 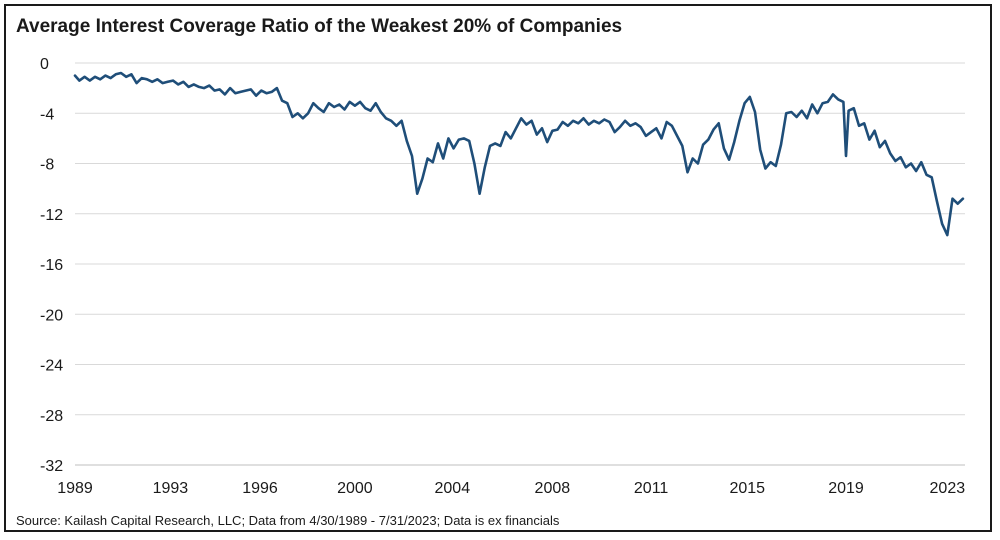 I want to click on y-tick-label: -24, so click(x=51, y=366).